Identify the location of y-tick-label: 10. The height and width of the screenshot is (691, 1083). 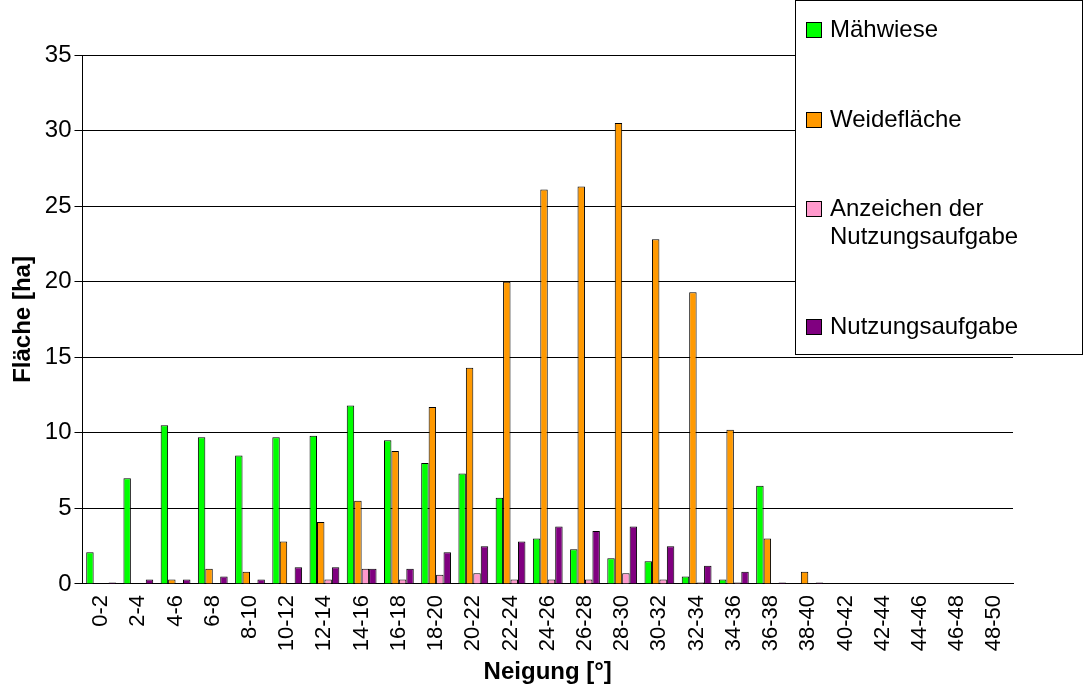
(58, 431).